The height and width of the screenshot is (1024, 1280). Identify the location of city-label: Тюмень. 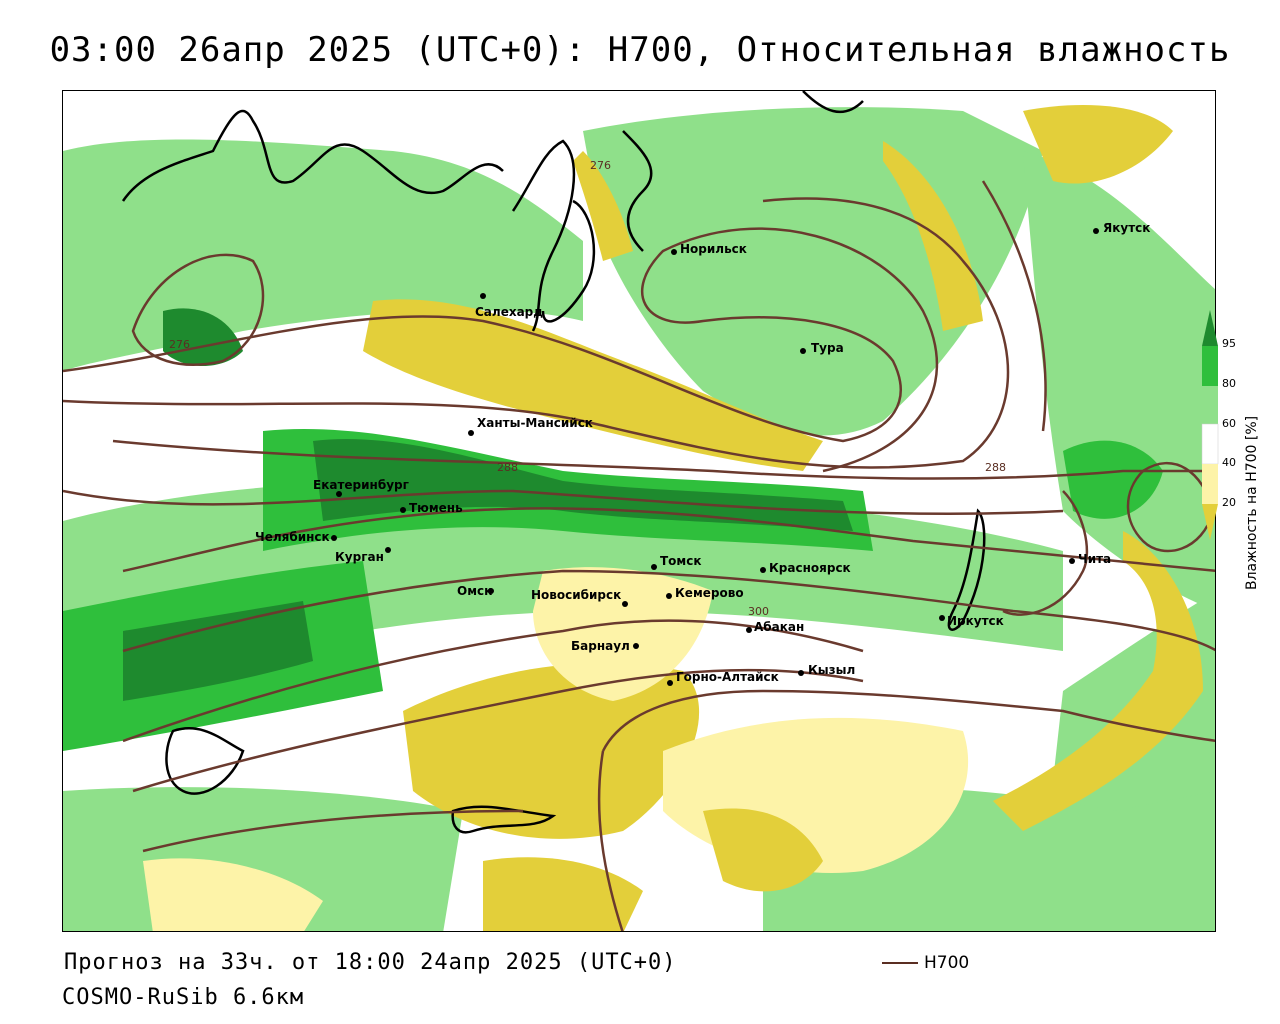
(436, 508).